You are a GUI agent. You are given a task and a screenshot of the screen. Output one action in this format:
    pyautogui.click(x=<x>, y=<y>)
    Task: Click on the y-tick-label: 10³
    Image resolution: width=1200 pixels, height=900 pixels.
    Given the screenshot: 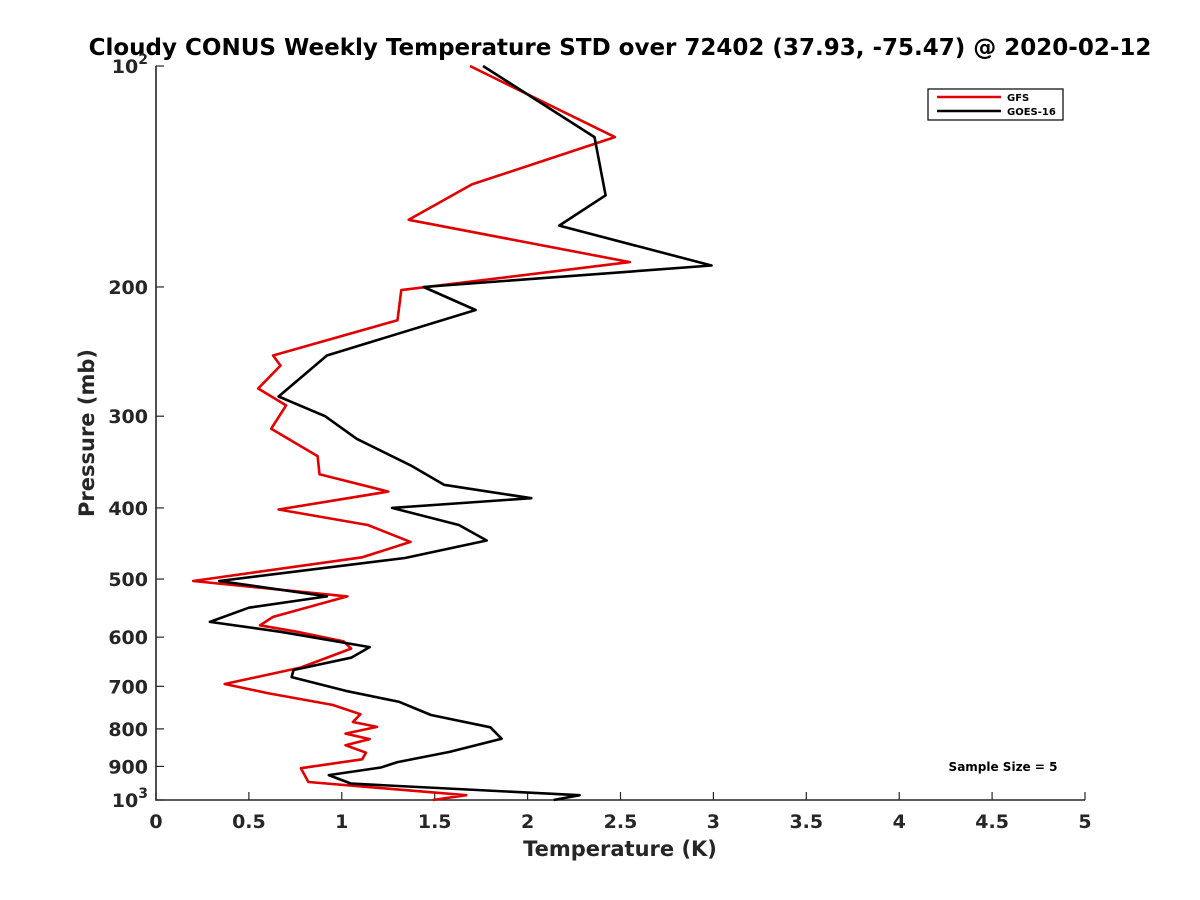 What is the action you would take?
    pyautogui.click(x=130, y=799)
    